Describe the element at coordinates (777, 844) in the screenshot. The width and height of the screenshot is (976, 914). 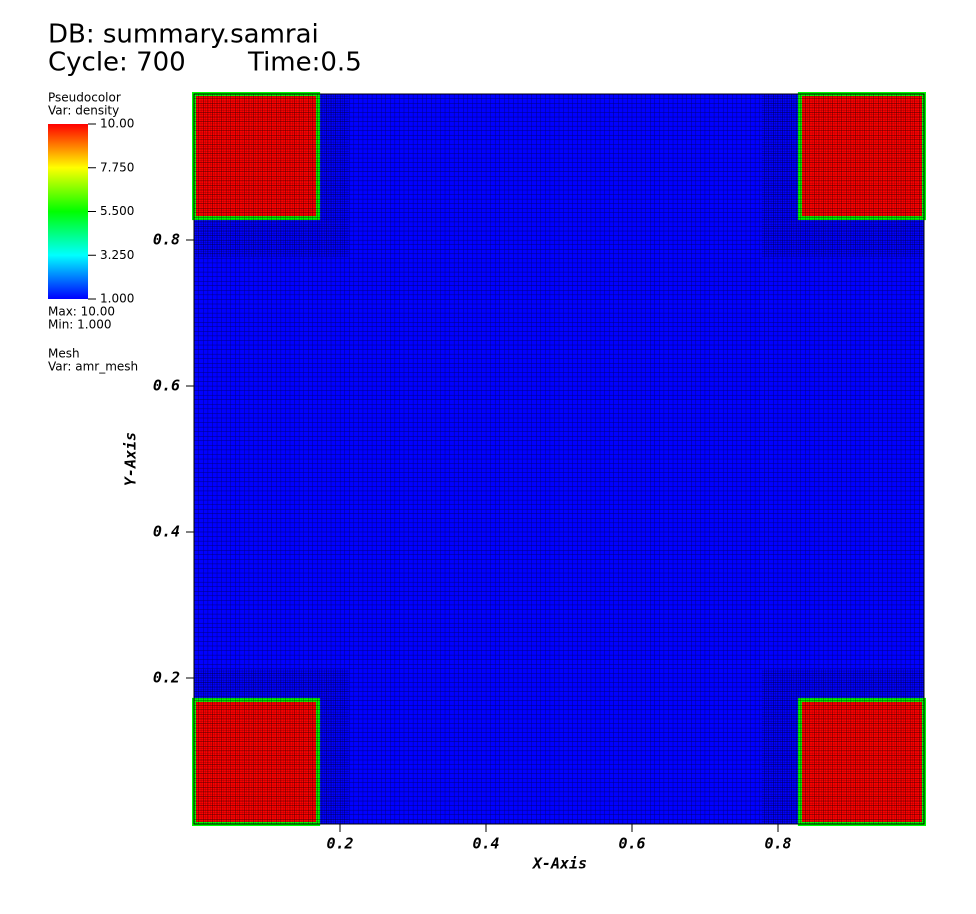
I see `x-tick-label: 0.8` at that location.